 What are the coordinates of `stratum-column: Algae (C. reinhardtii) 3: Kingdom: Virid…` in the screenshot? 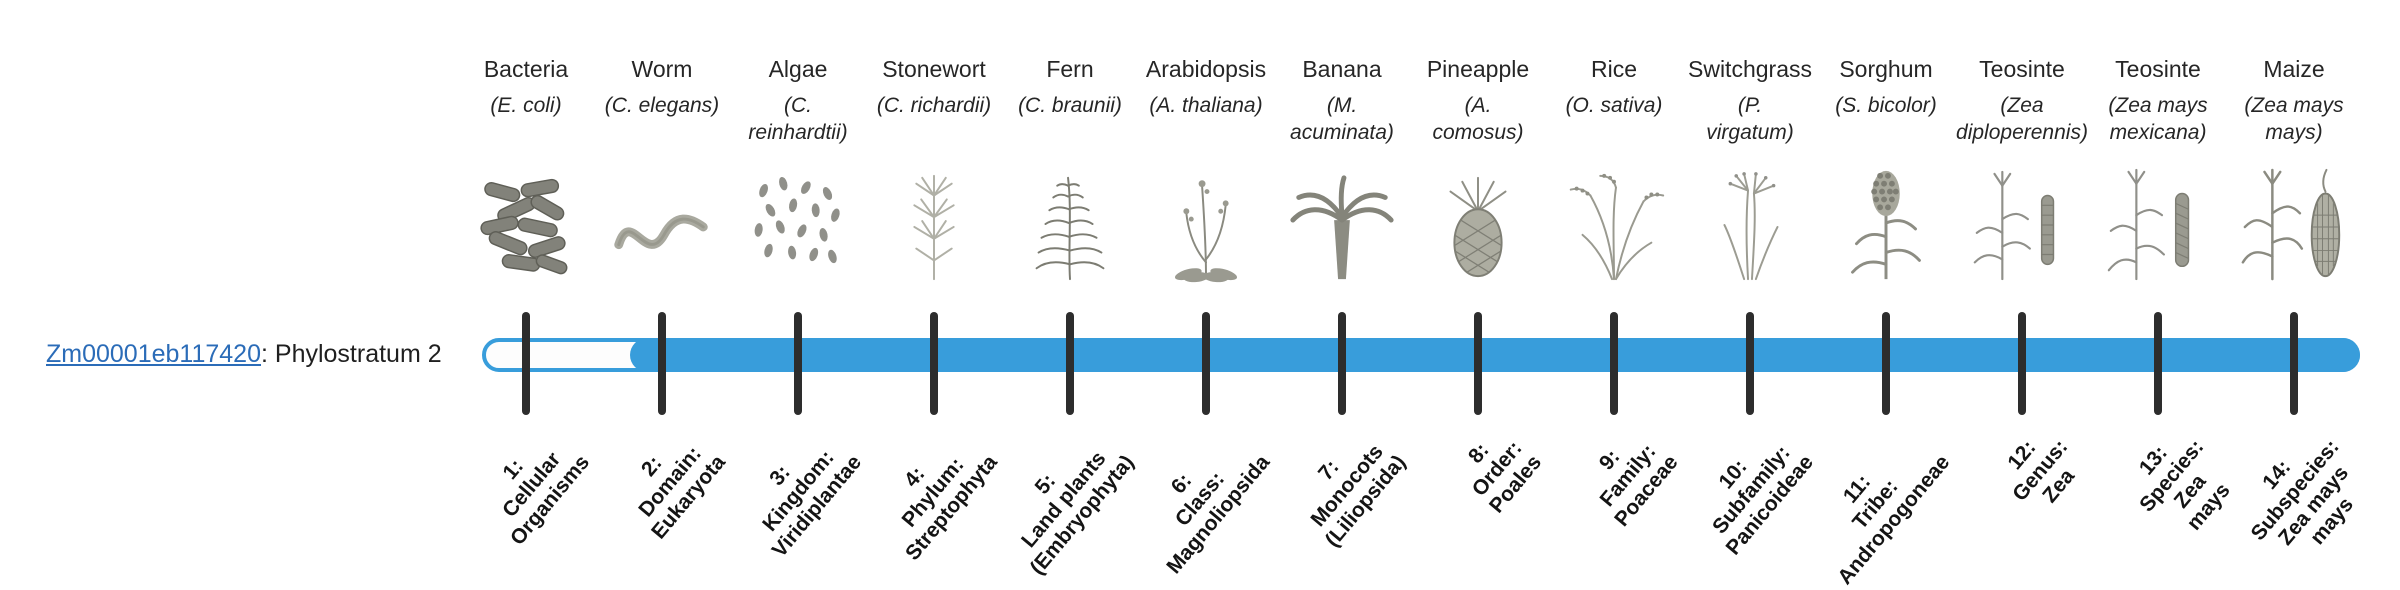 It's located at (798, 290).